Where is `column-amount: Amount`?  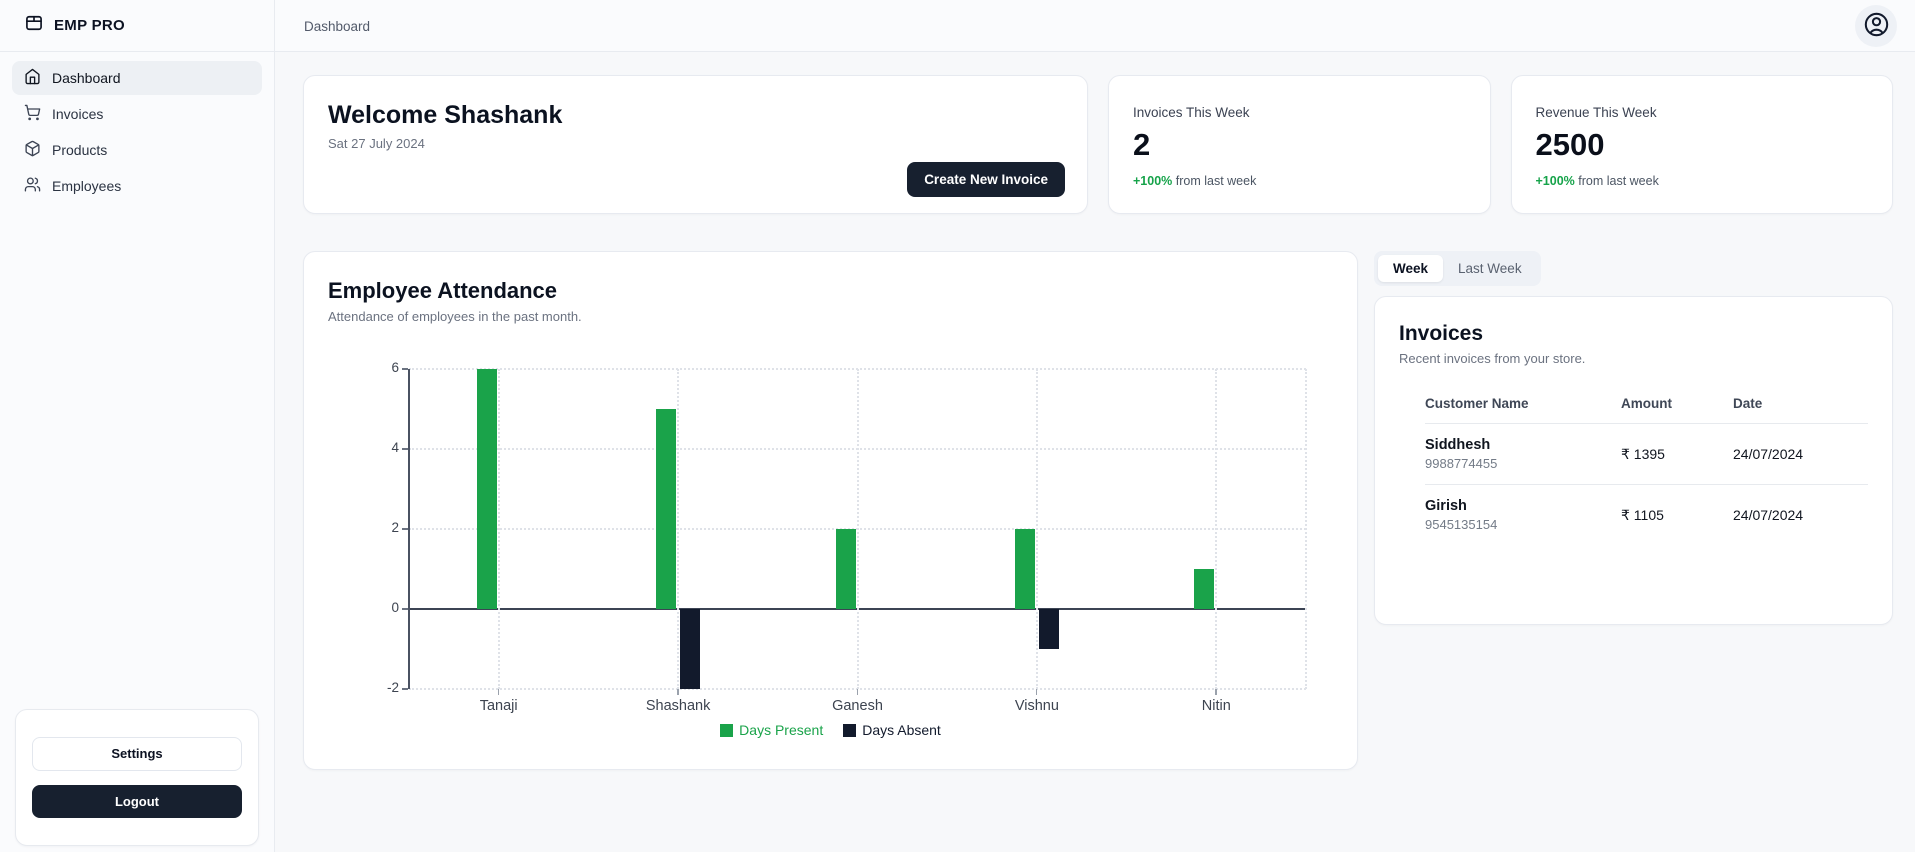
column-amount: Amount is located at coordinates (1646, 403).